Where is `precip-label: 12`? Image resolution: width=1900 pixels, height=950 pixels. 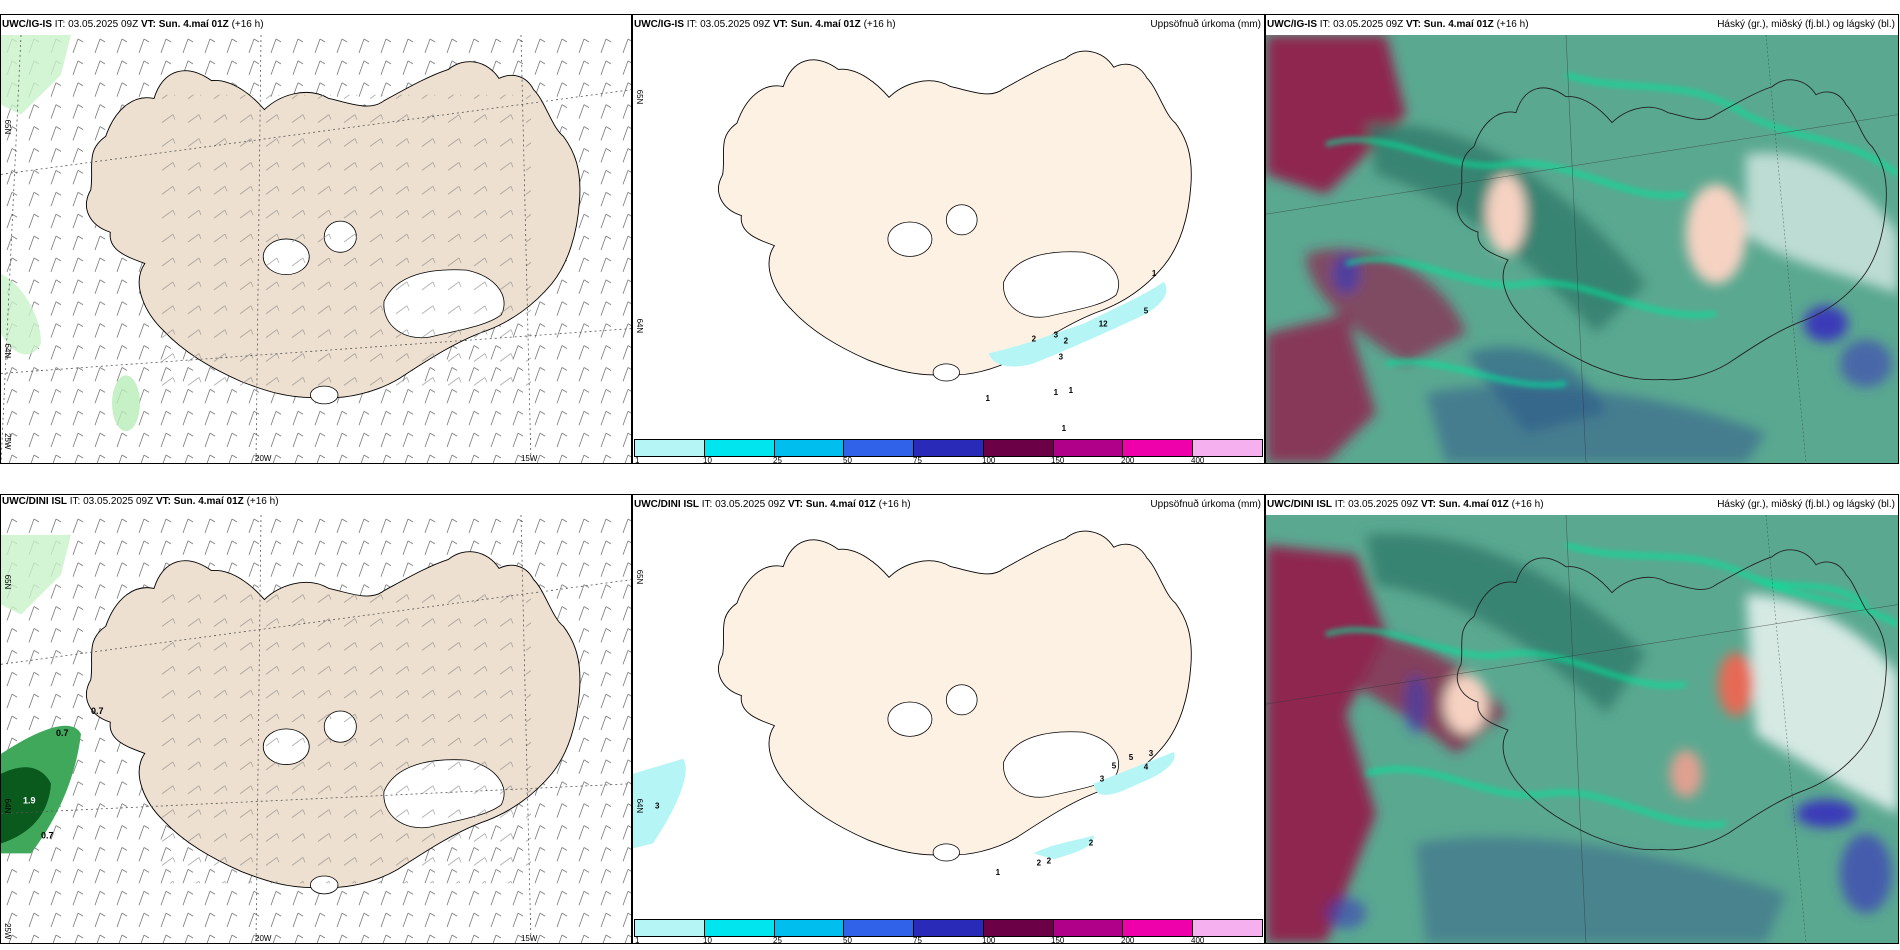 precip-label: 12 is located at coordinates (1103, 324).